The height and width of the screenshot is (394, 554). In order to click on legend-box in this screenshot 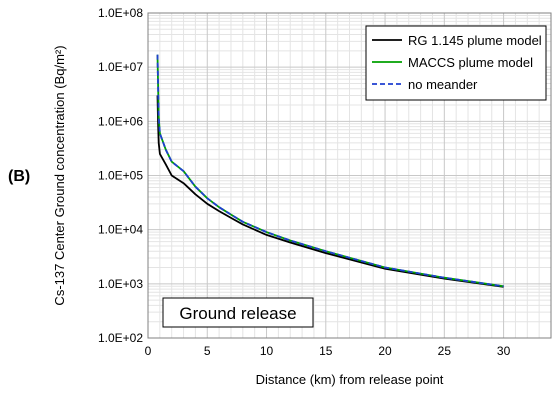, I will do `click(456, 63)`.